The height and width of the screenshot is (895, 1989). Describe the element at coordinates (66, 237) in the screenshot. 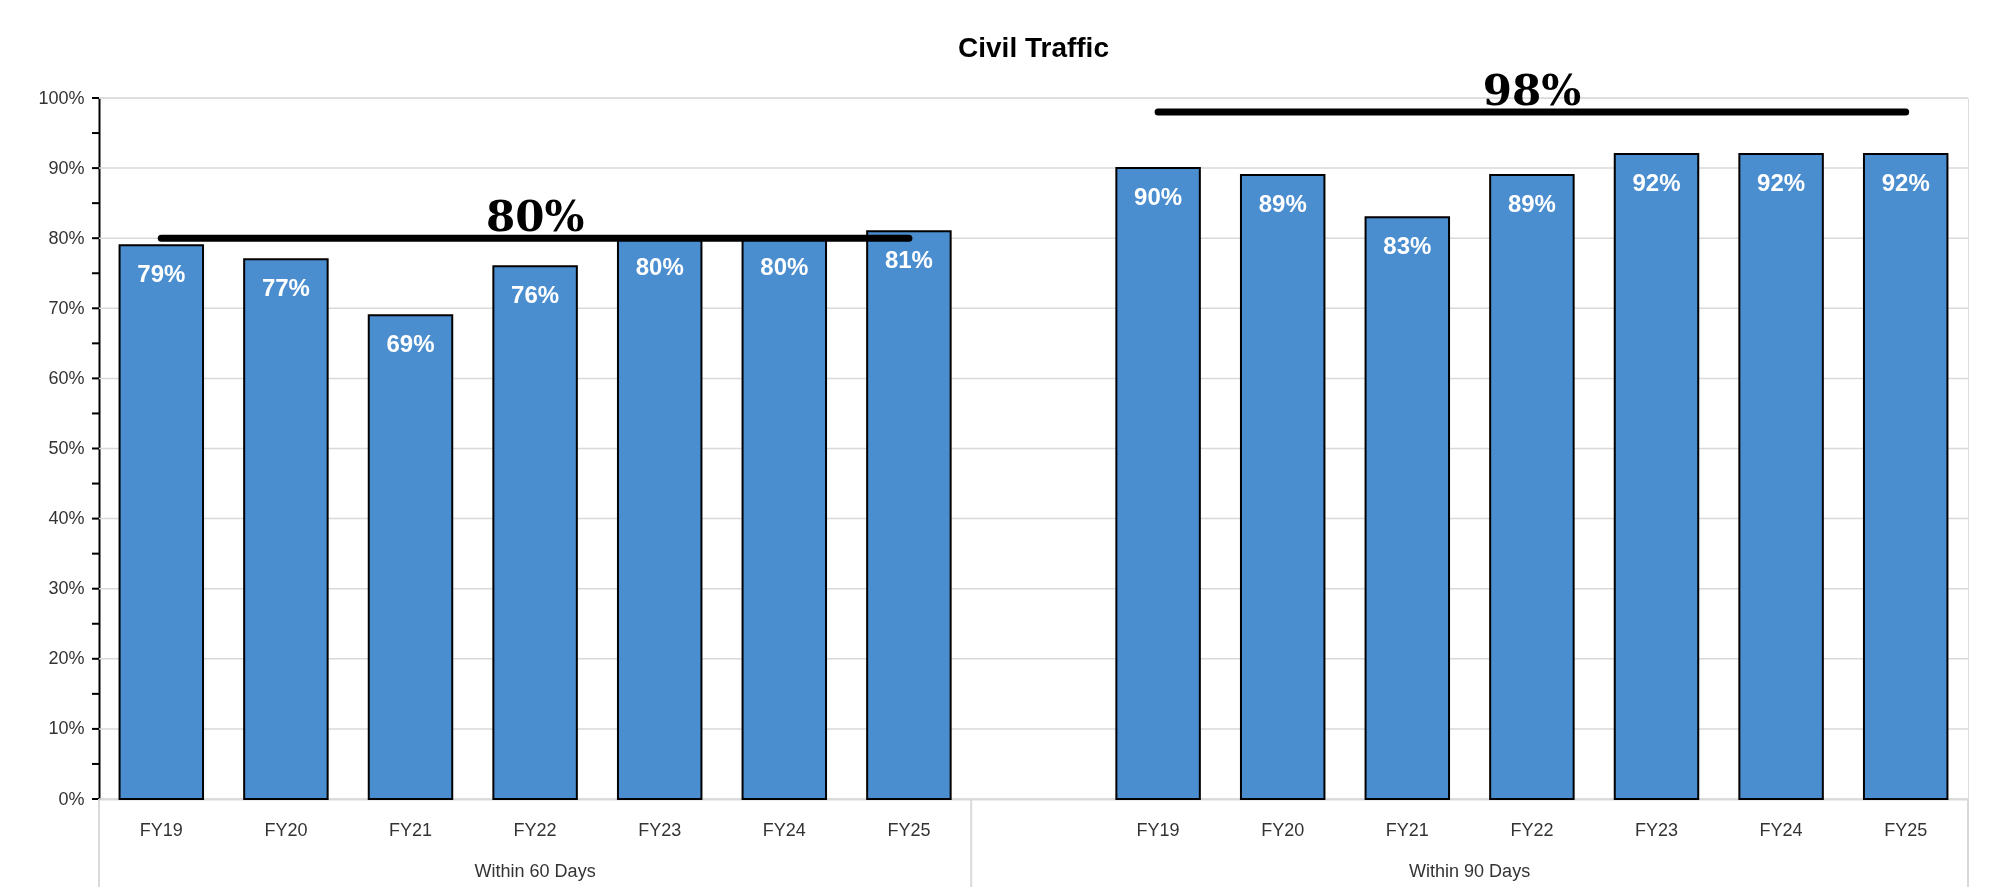

I see `y-tick-label: 80%` at that location.